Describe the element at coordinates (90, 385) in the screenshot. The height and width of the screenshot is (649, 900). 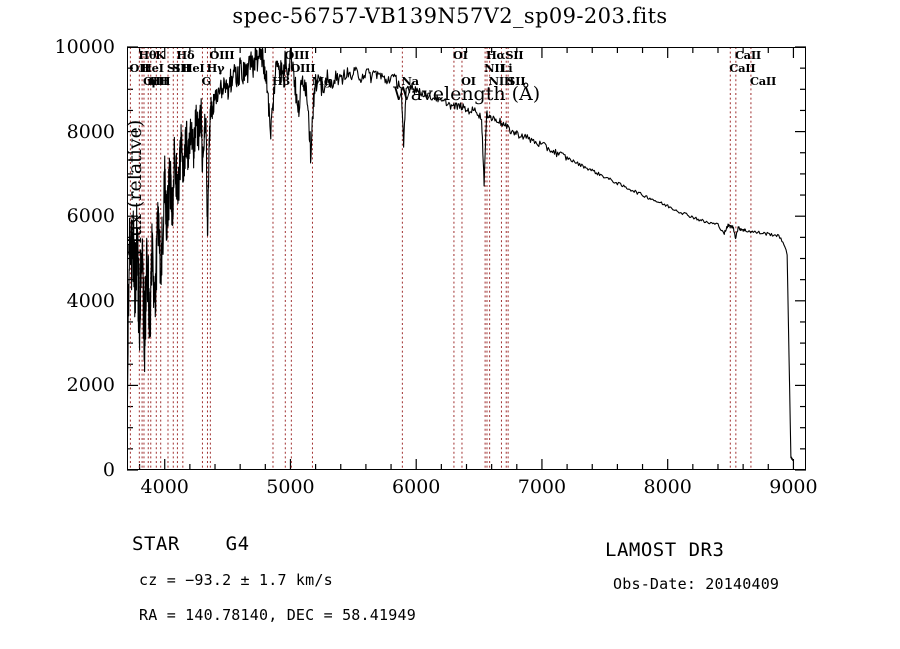
I see `y-tick-2000: 2000` at that location.